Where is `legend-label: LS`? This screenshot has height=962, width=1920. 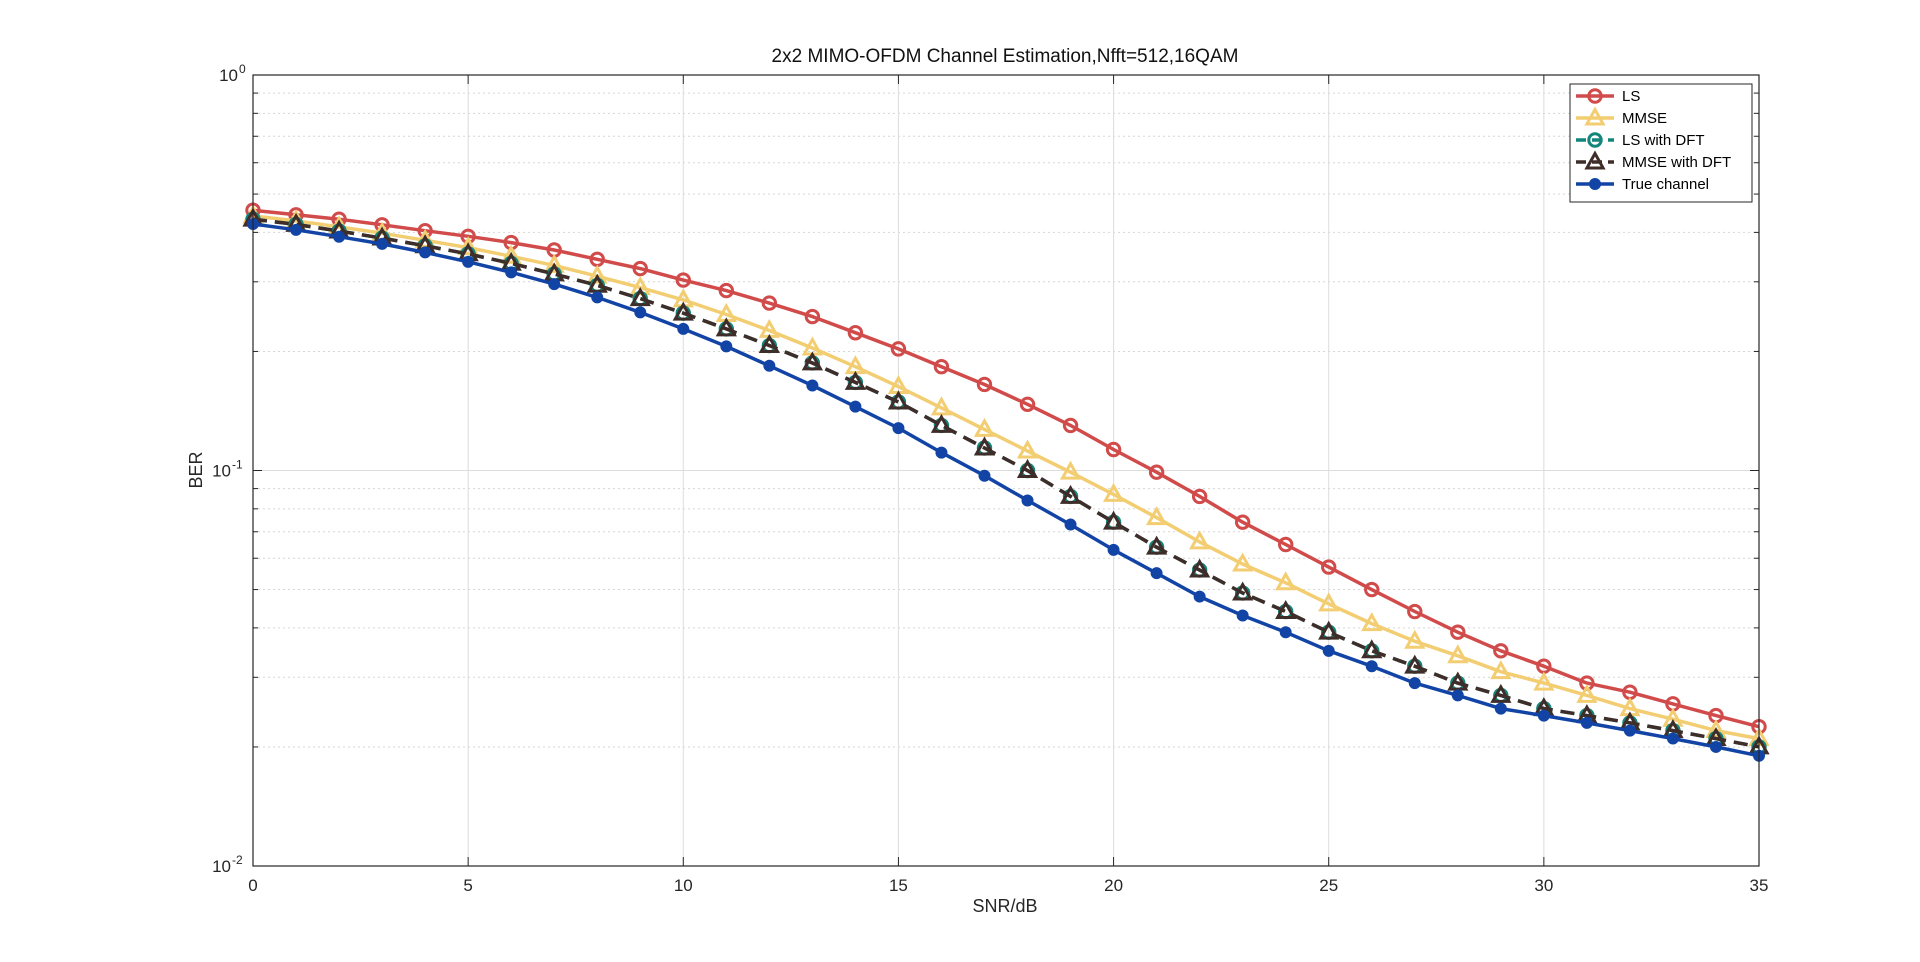
legend-label: LS is located at coordinates (1631, 96).